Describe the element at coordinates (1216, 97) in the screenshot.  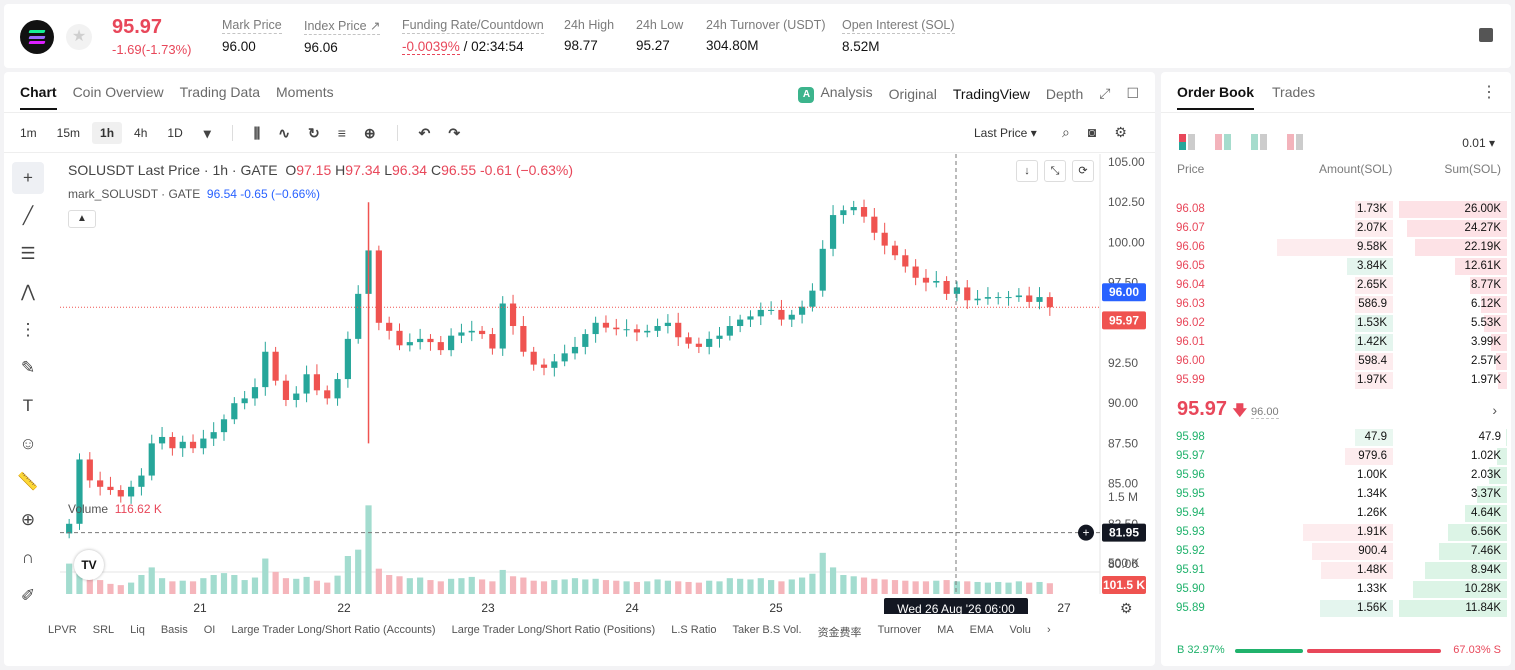
I see `tab-order-book: Order Book` at that location.